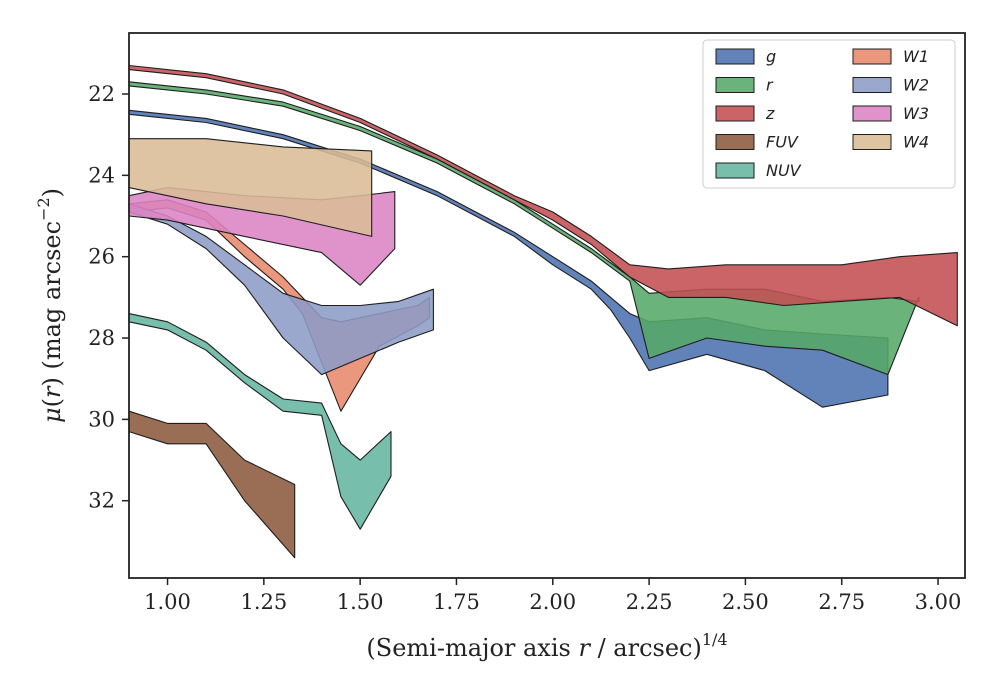 Image resolution: width=1000 pixels, height=700 pixels. Describe the element at coordinates (52, 192) in the screenshot. I see `y-axis-title-end: )` at that location.